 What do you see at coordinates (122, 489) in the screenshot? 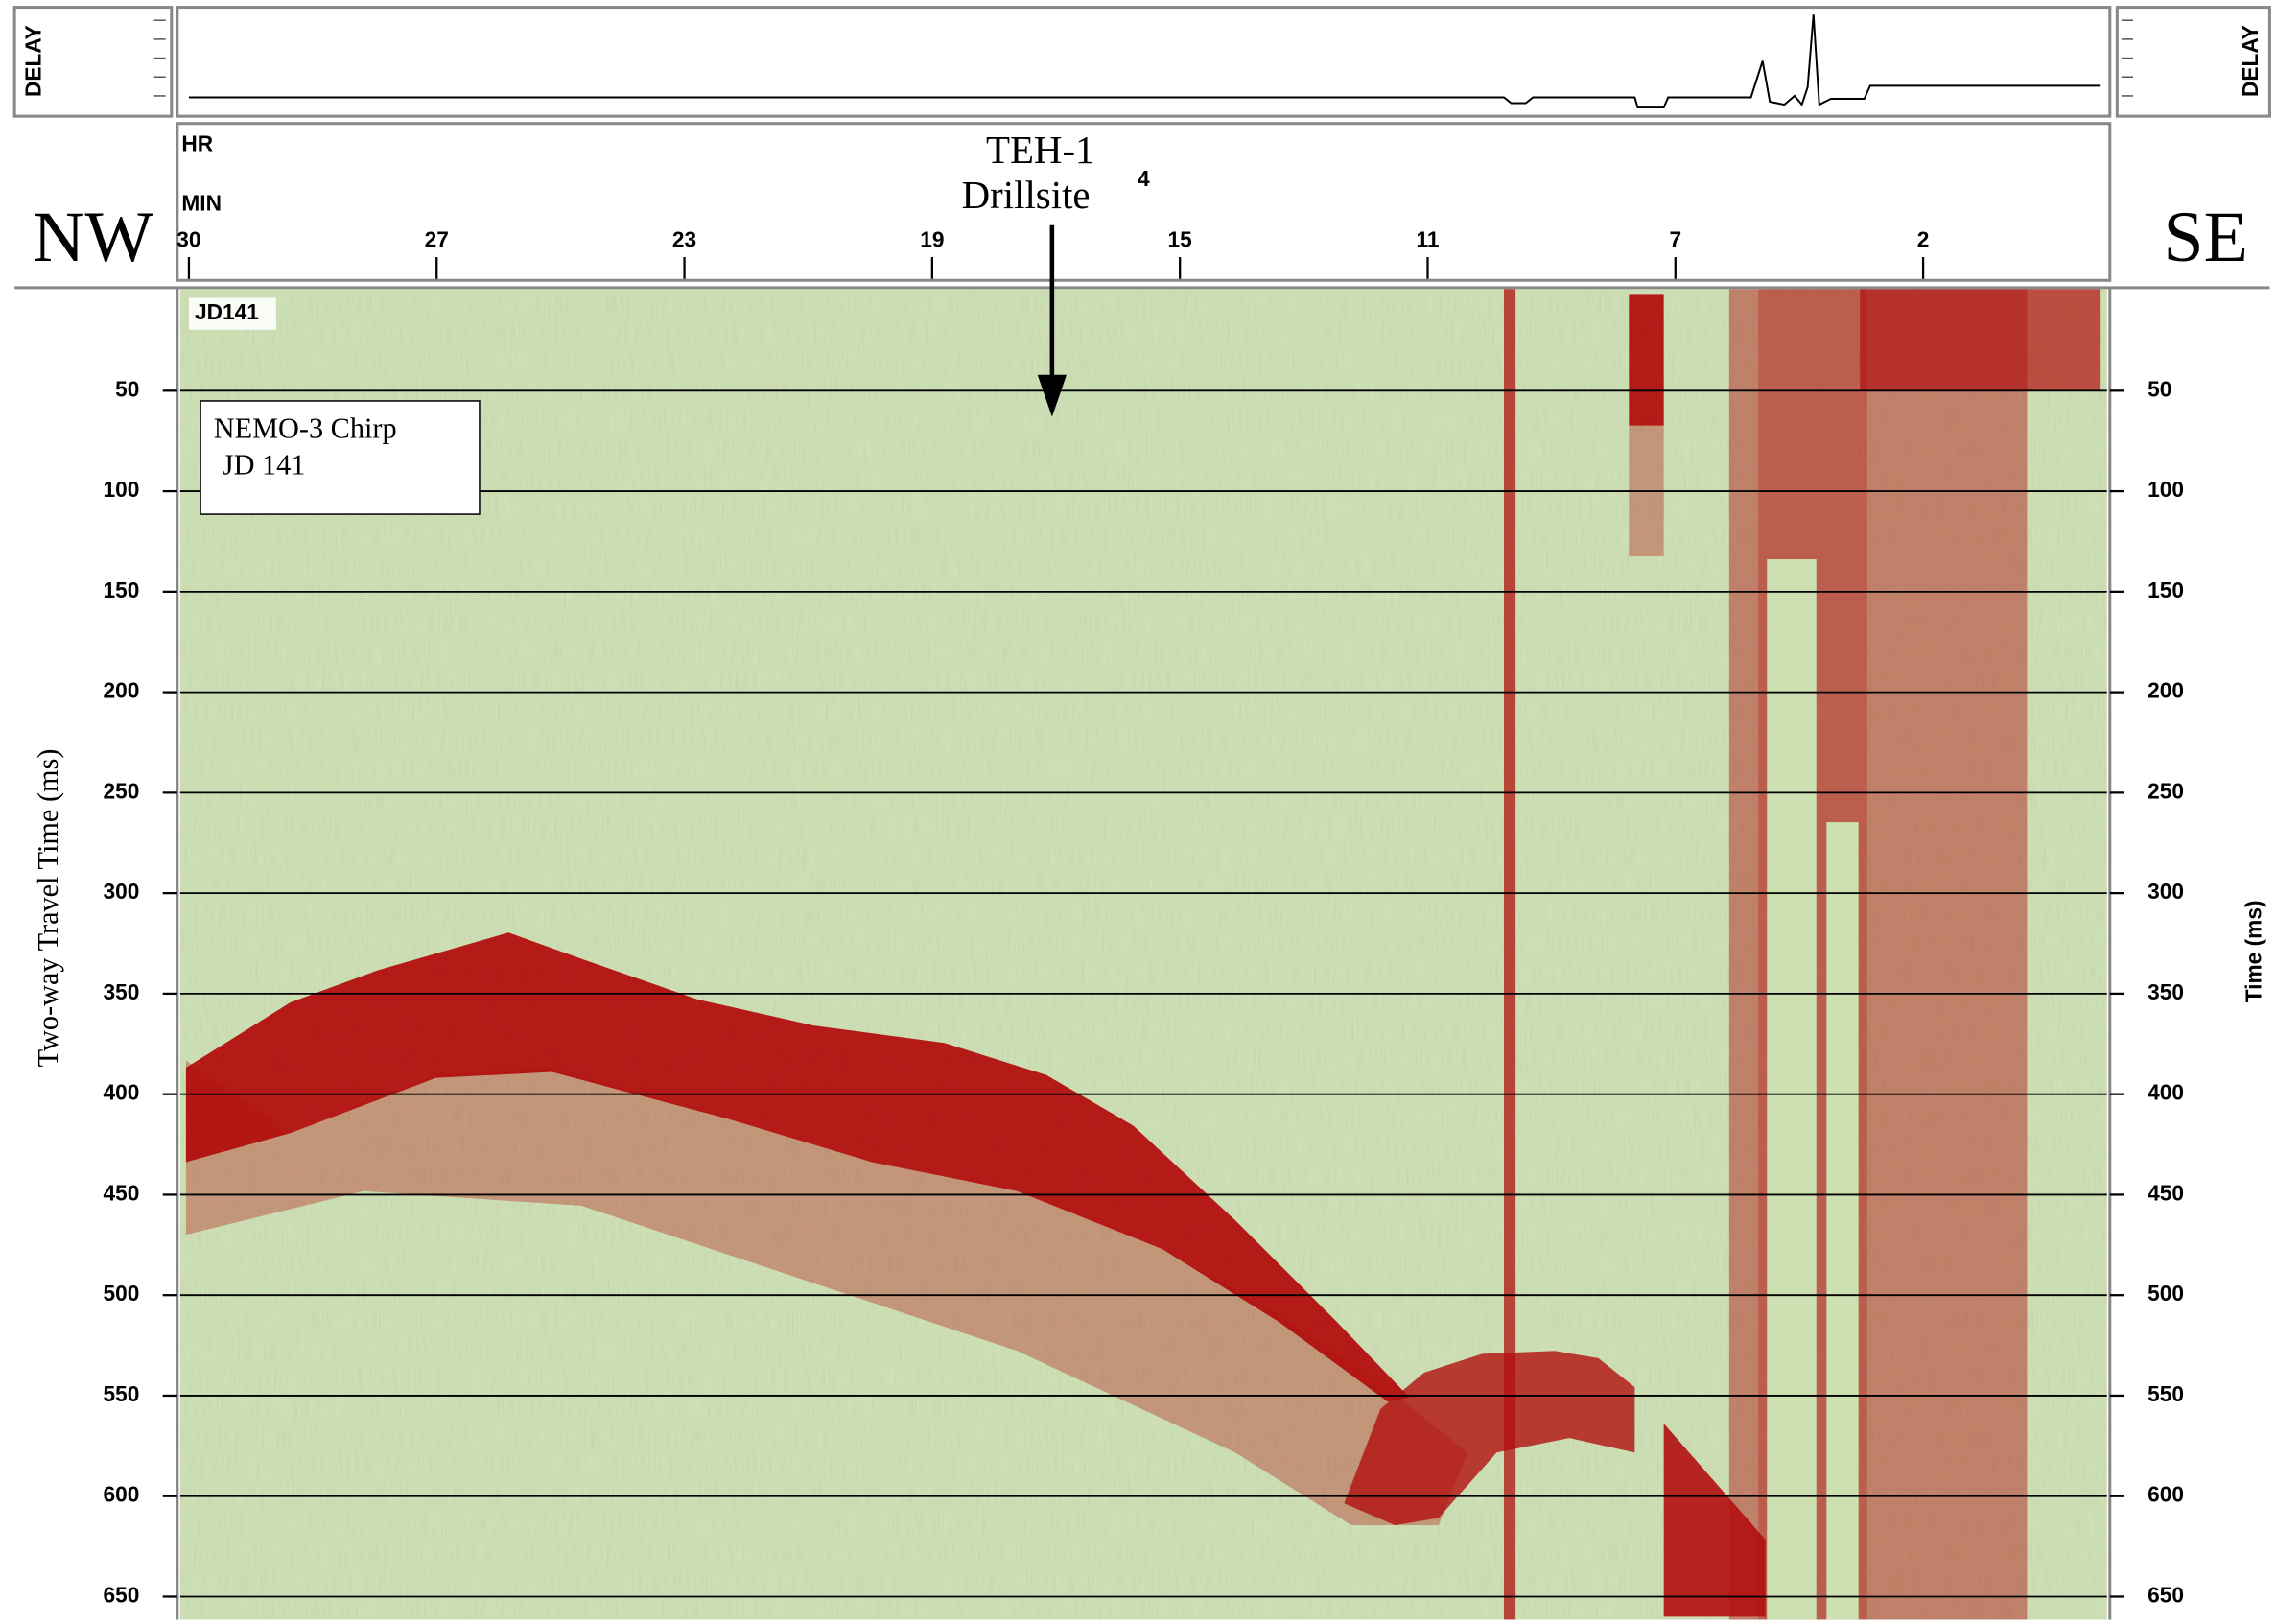
I see `y-tick-label: 100` at bounding box center [122, 489].